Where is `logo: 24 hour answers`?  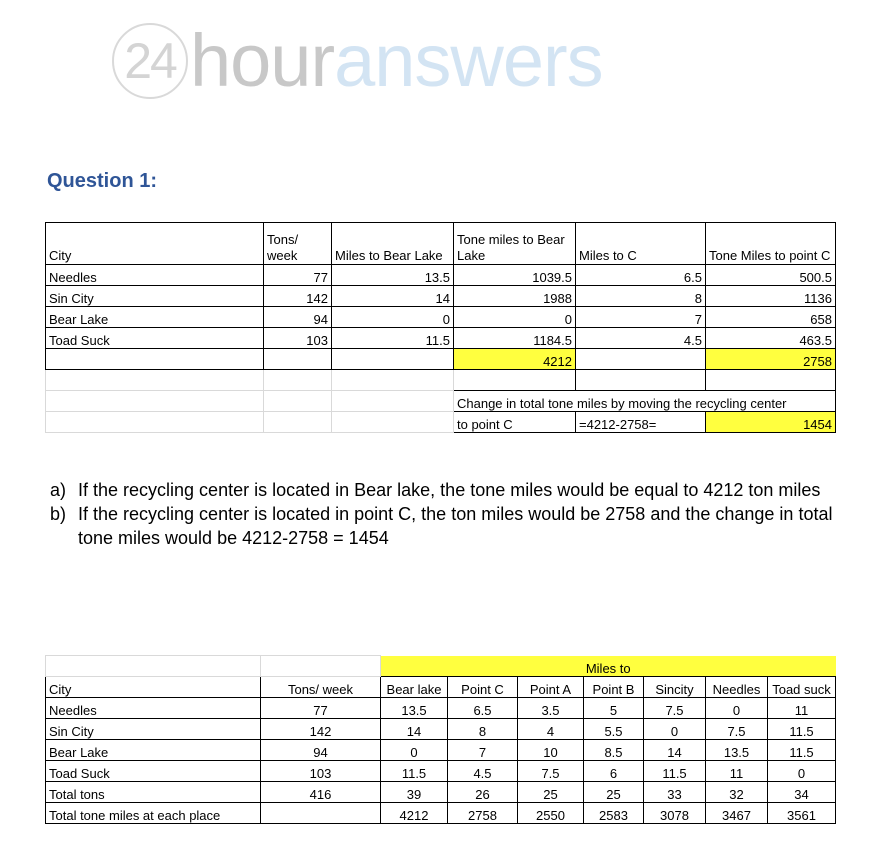
logo: 24 hour answers is located at coordinates (358, 60).